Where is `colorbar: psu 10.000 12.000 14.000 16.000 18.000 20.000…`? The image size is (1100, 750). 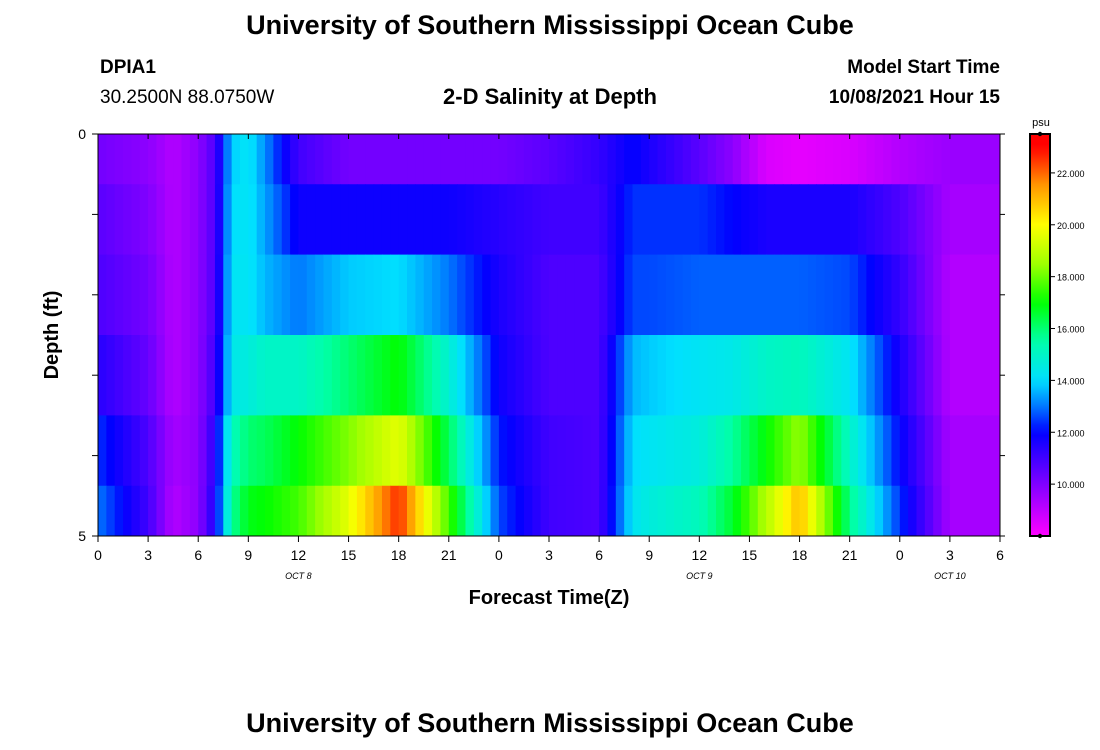
colorbar: psu 10.000 12.000 14.000 16.000 18.000 20.000… is located at coordinates (1057, 328).